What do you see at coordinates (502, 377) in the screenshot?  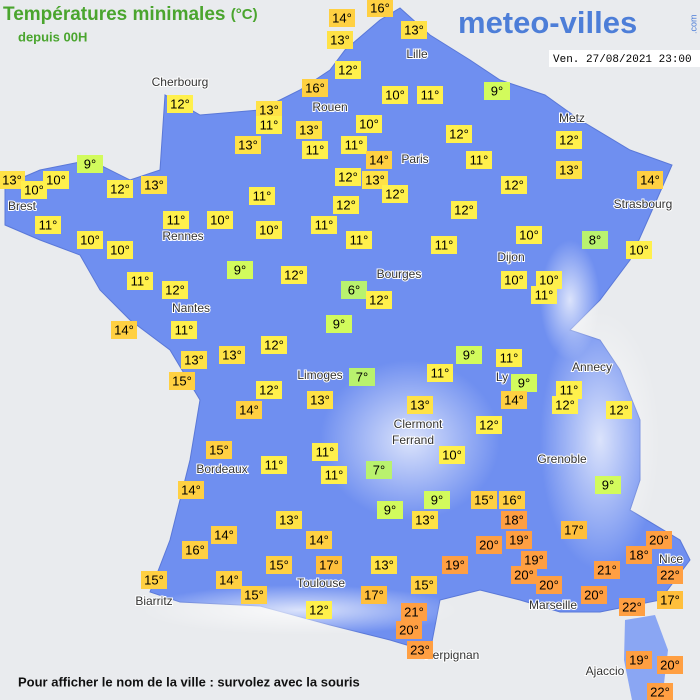 I see `city-name: Ly` at bounding box center [502, 377].